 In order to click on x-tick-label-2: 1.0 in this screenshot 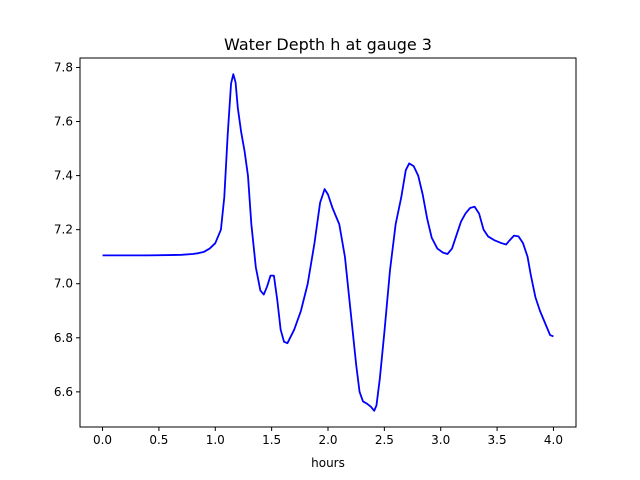, I will do `click(215, 440)`.